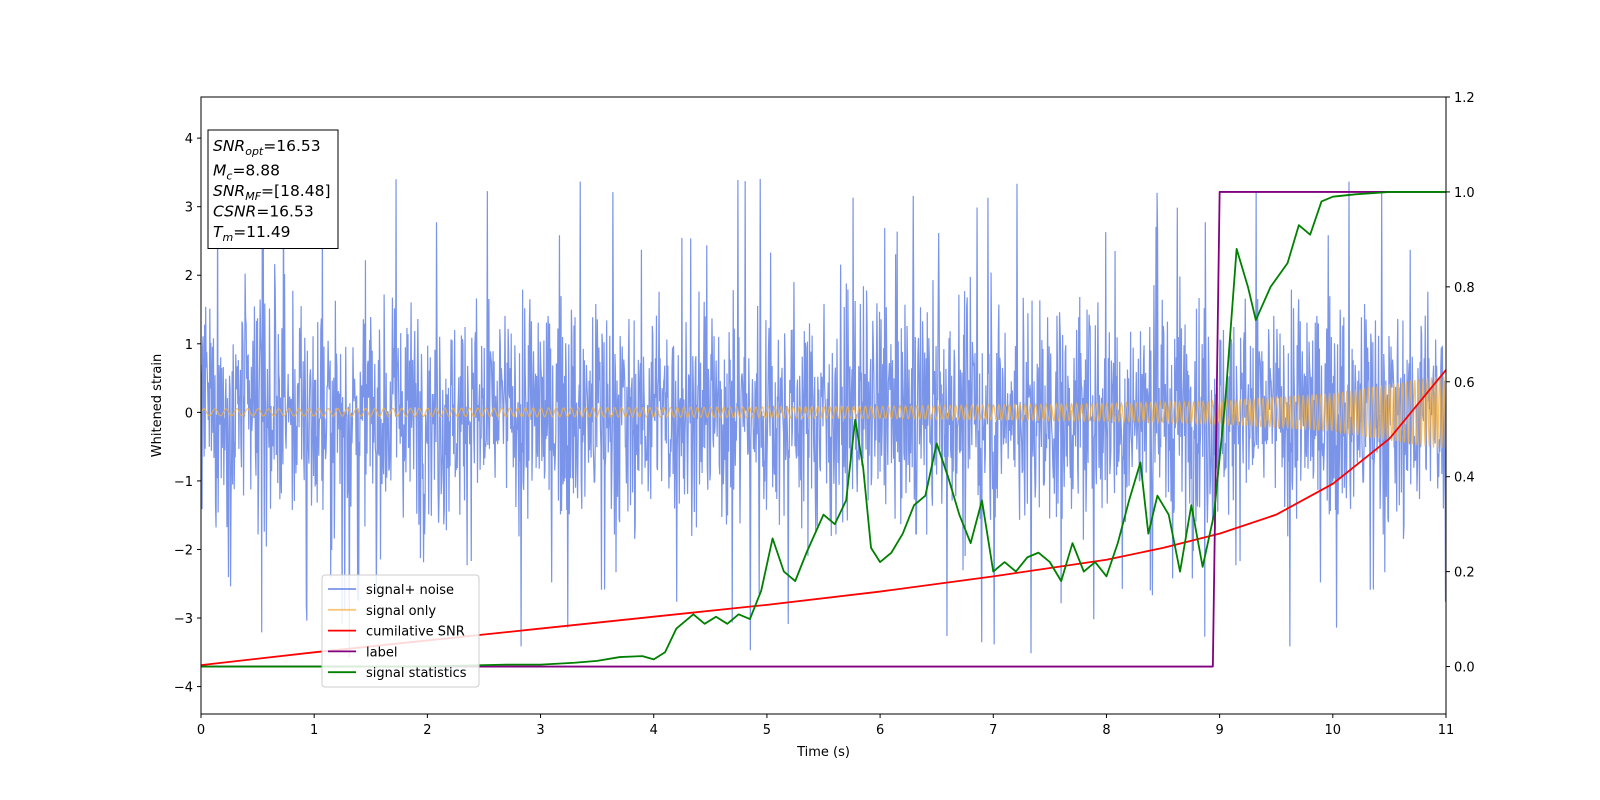  Describe the element at coordinates (183, 688) in the screenshot. I see `y-tick-label-left: −4` at that location.